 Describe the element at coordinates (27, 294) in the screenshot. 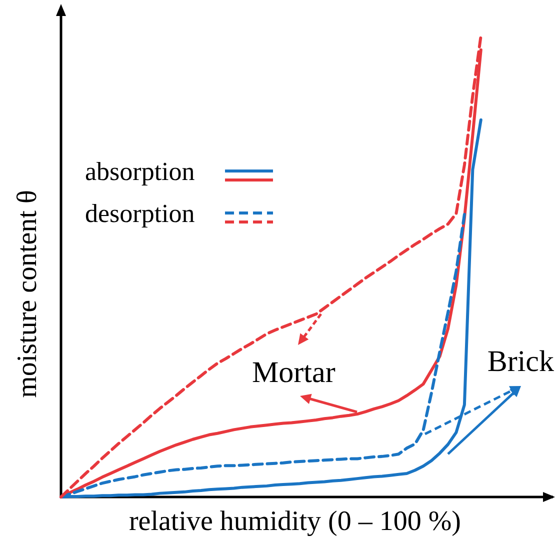

I see `y-axis-title: moisture content θ` at that location.